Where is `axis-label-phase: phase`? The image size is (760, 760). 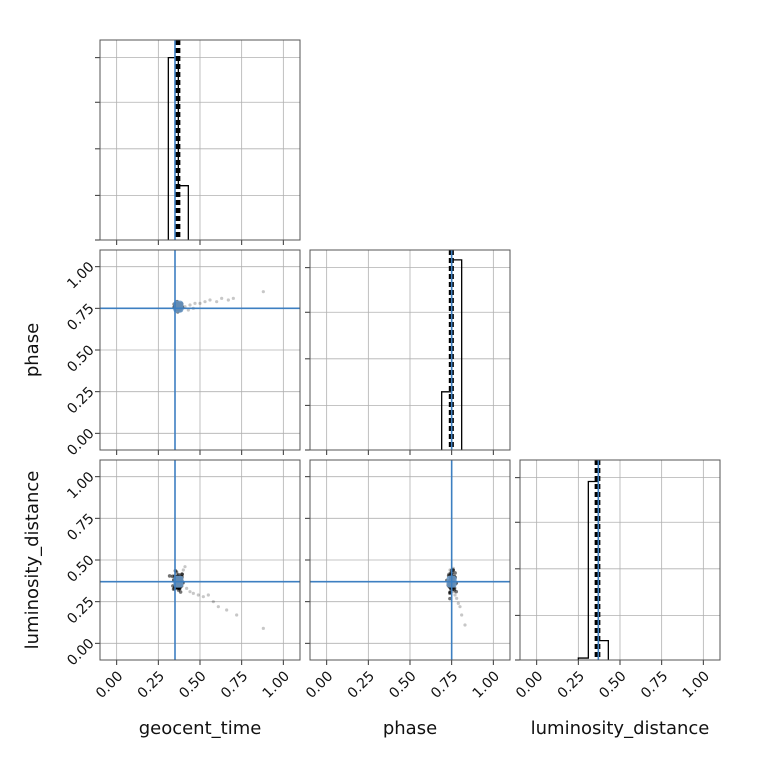
axis-label-phase: phase is located at coordinates (410, 728).